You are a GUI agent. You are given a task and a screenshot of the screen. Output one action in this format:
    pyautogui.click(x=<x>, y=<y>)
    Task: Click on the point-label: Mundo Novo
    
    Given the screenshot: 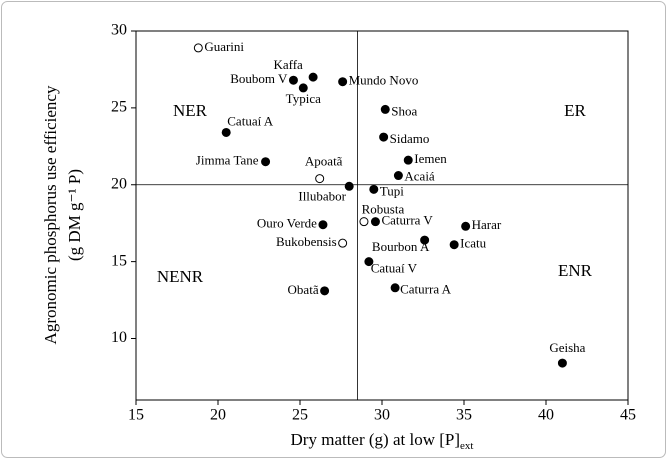 What is the action you would take?
    pyautogui.click(x=384, y=80)
    